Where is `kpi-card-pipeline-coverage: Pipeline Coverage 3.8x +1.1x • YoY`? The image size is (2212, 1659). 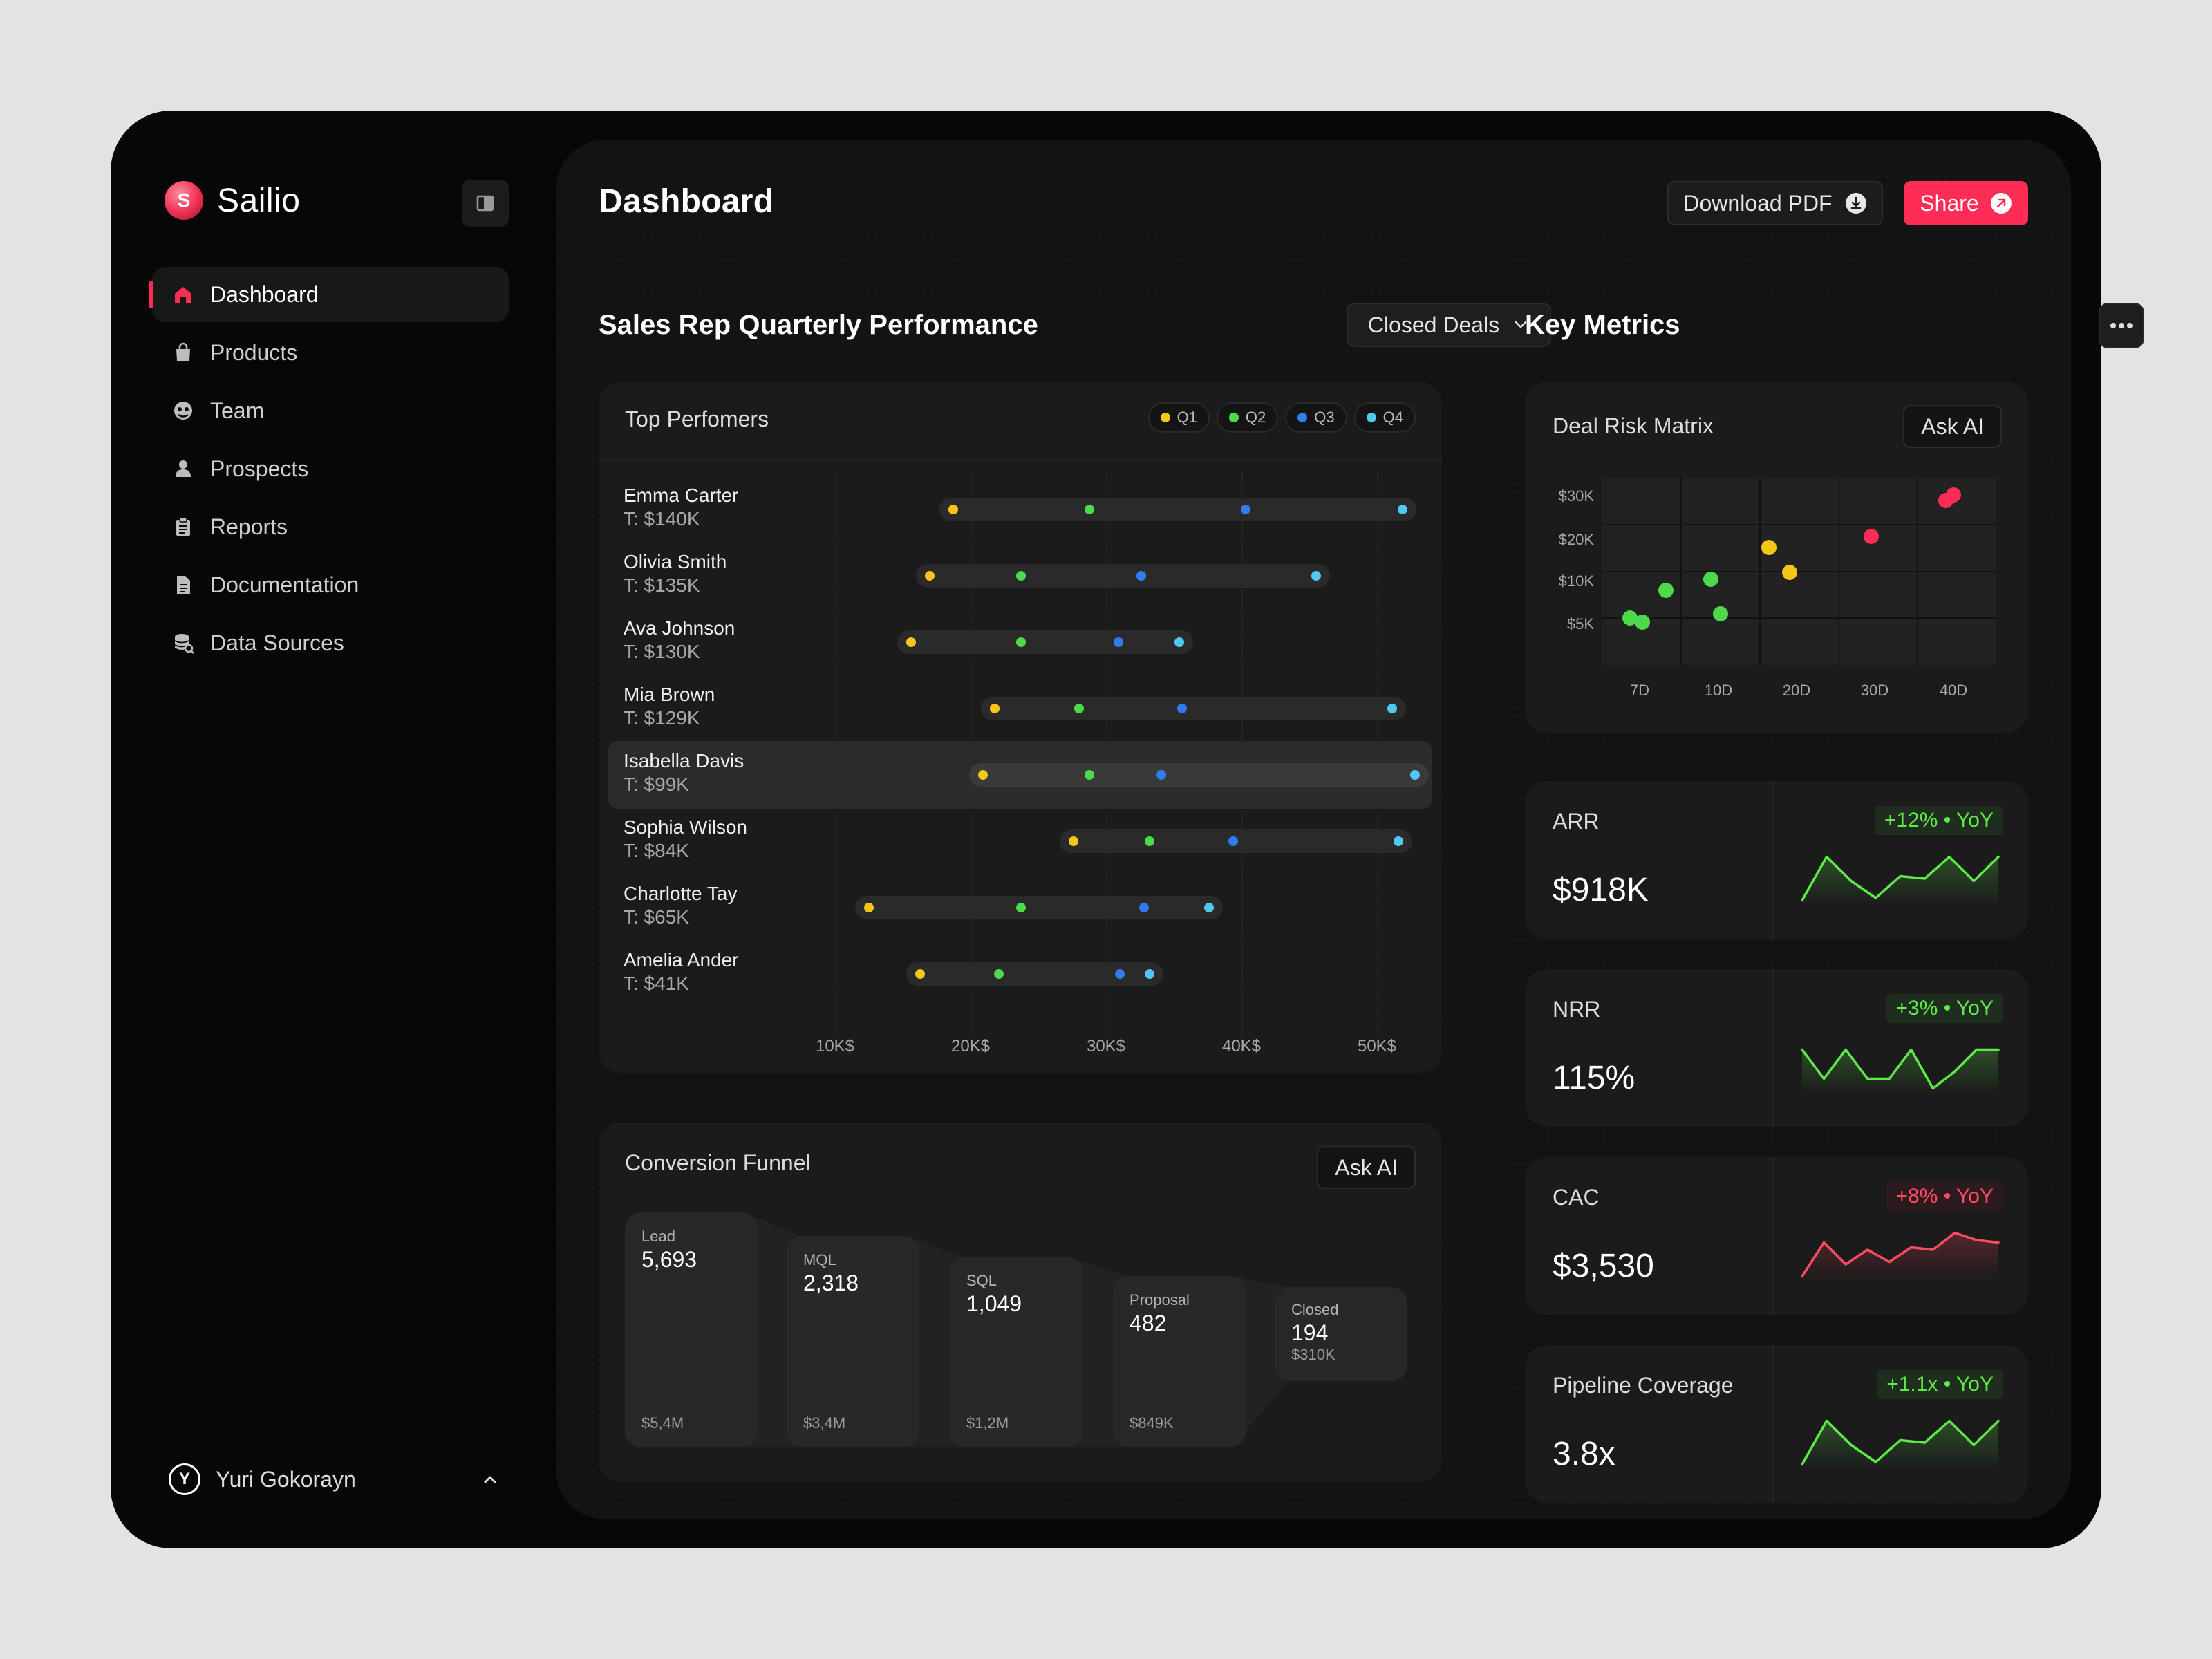 kpi-card-pipeline-coverage: Pipeline Coverage 3.8x +1.1x • YoY is located at coordinates (1776, 1424).